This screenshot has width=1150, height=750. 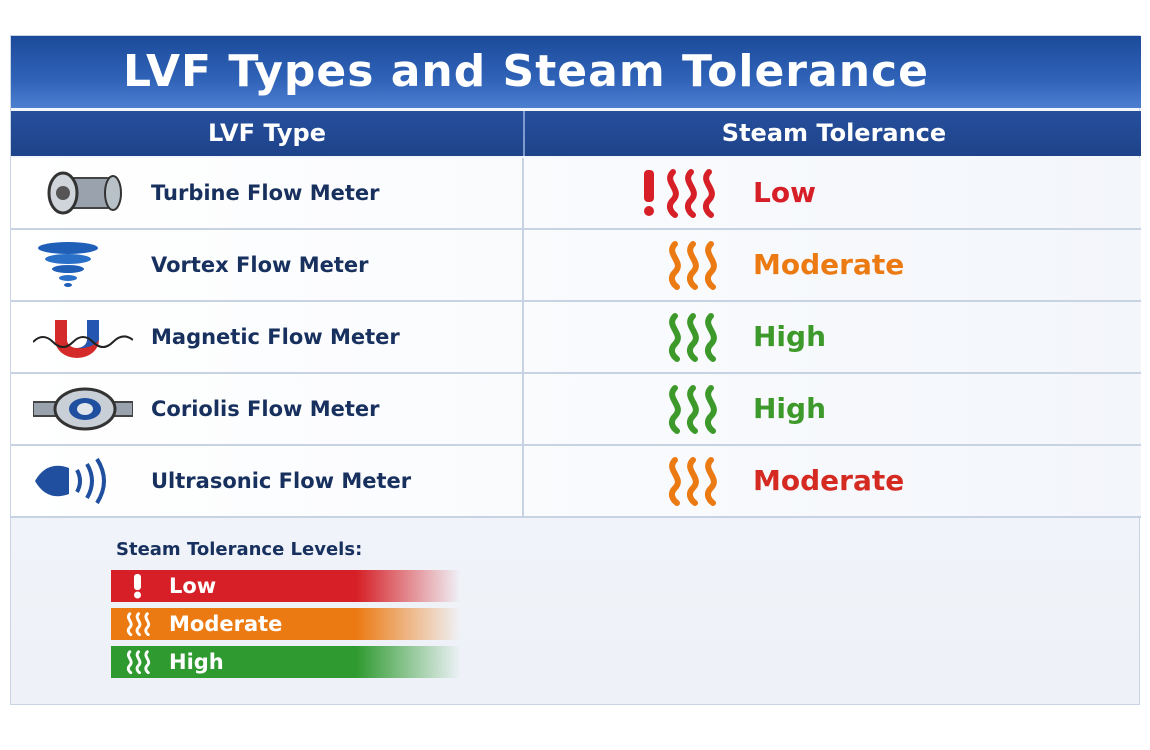 I want to click on column-header: Steam Tolerance, so click(x=833, y=133).